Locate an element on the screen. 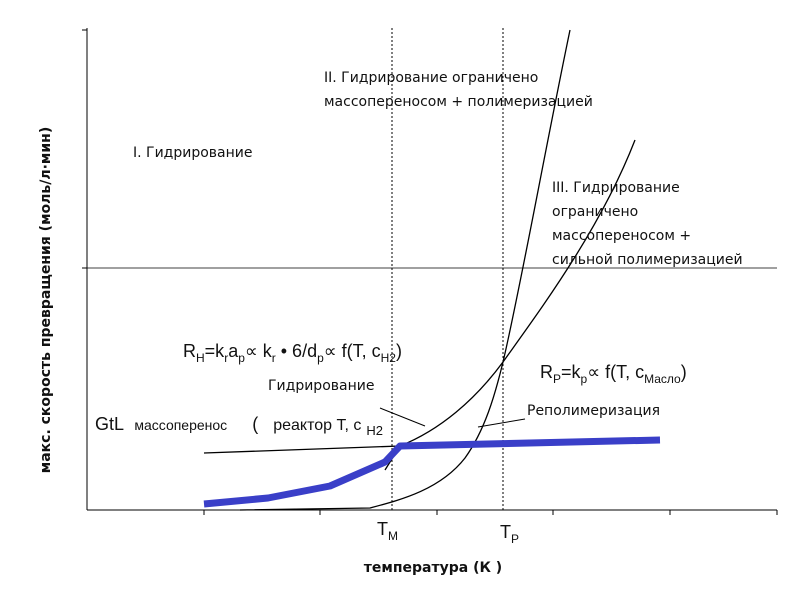 Image resolution: width=800 pixels, height=598 pixels. curve-label: Гидрирование is located at coordinates (321, 386).